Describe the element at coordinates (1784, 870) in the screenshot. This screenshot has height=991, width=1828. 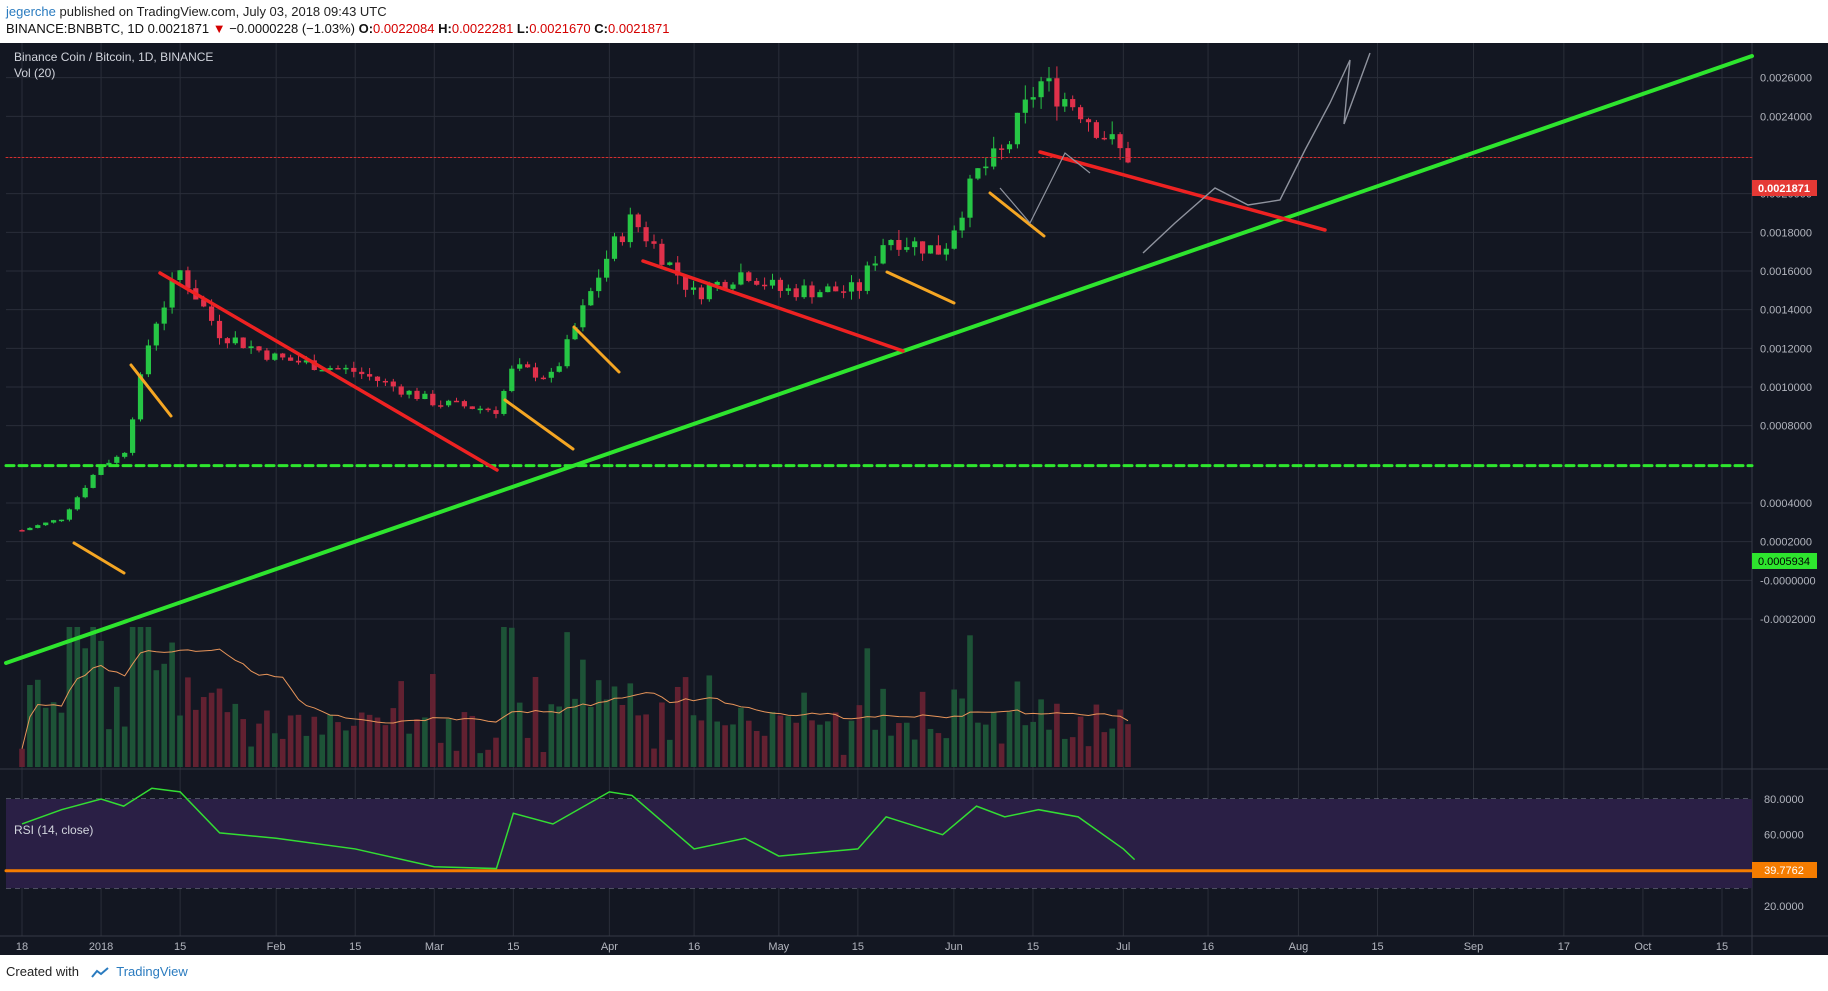
I see `rsi-level-tag` at that location.